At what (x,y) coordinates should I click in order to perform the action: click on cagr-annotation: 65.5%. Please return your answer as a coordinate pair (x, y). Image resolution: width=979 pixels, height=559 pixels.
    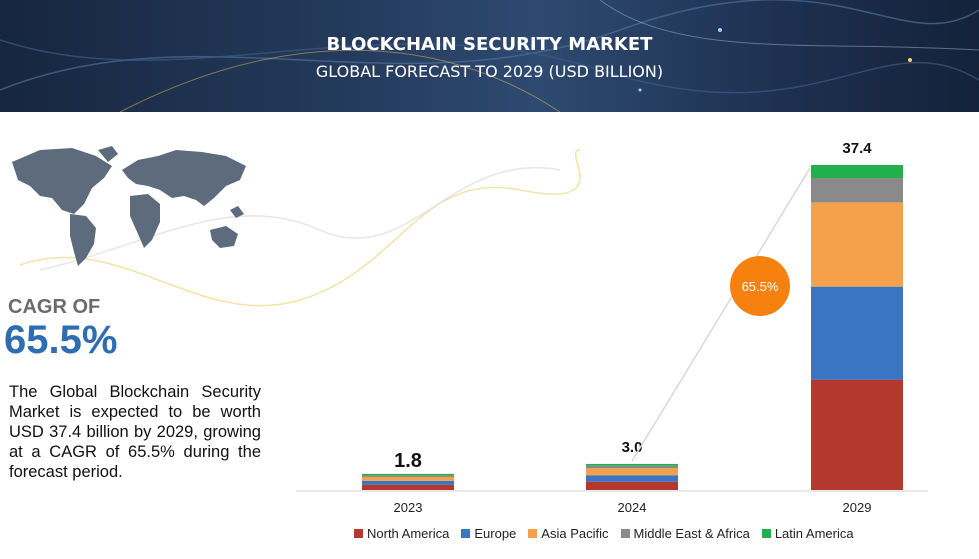
    Looking at the image, I should click on (760, 286).